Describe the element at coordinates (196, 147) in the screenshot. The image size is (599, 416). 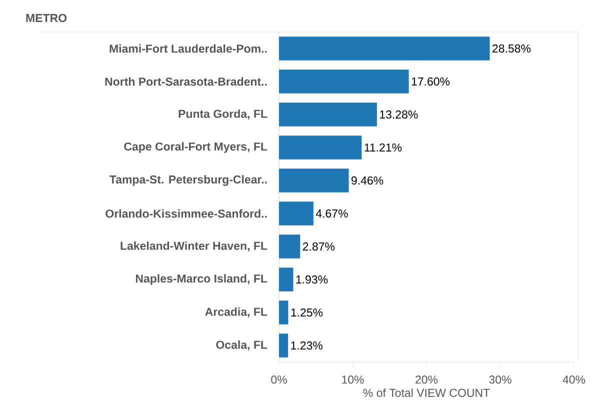
I see `y-tick-label: Cape Coral-Fort Myers, FL` at that location.